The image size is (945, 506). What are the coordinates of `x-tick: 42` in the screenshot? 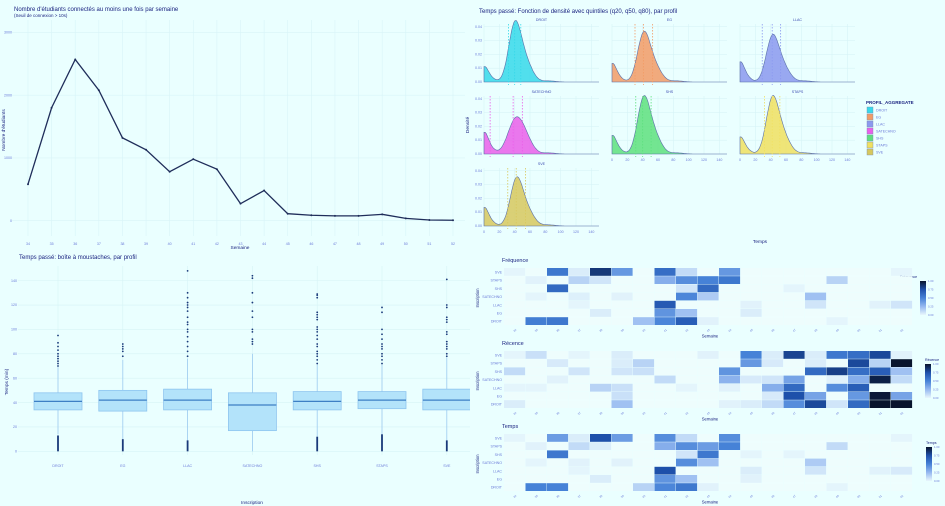 It's located at (686, 330).